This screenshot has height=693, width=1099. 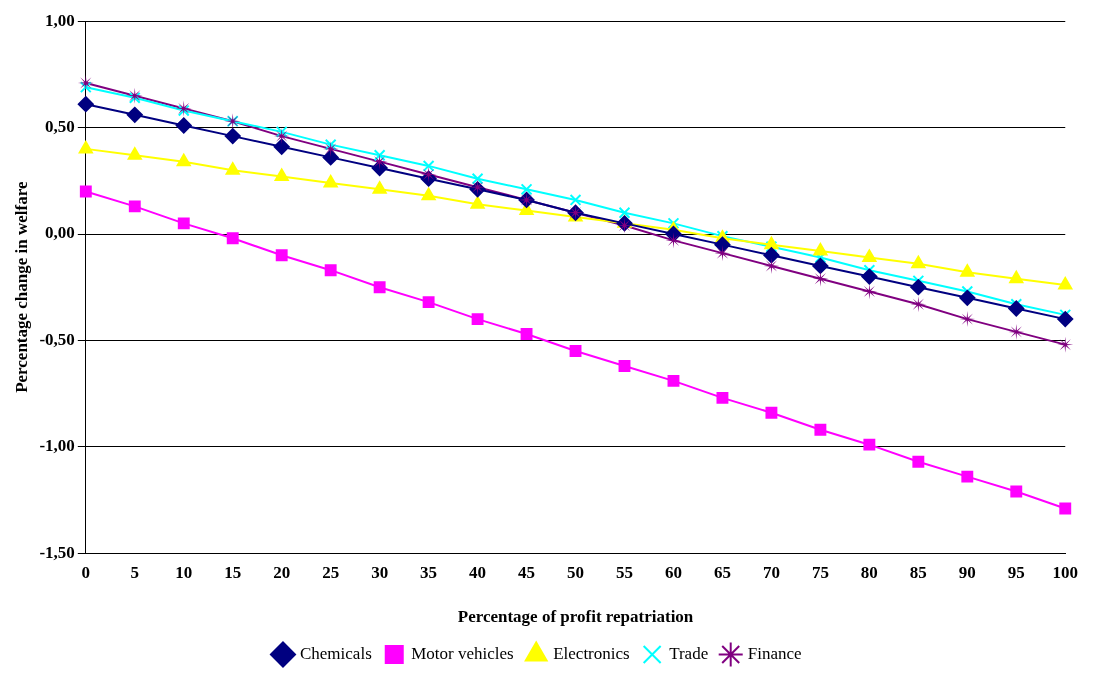 What do you see at coordinates (429, 572) in the screenshot?
I see `x-tick-label: 35` at bounding box center [429, 572].